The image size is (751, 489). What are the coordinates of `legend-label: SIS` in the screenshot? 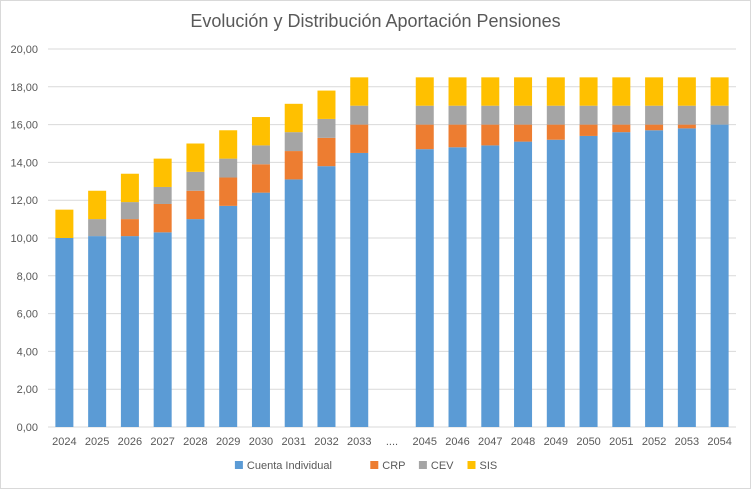 It's located at (489, 466).